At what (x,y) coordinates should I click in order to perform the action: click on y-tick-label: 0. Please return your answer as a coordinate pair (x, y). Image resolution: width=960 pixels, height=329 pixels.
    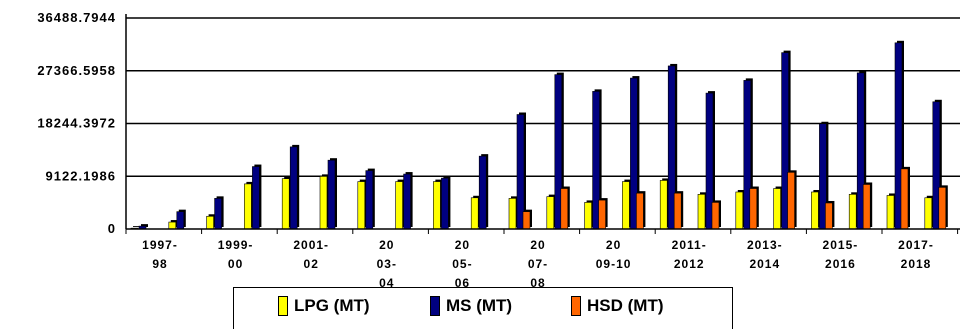
    Looking at the image, I should click on (112, 228).